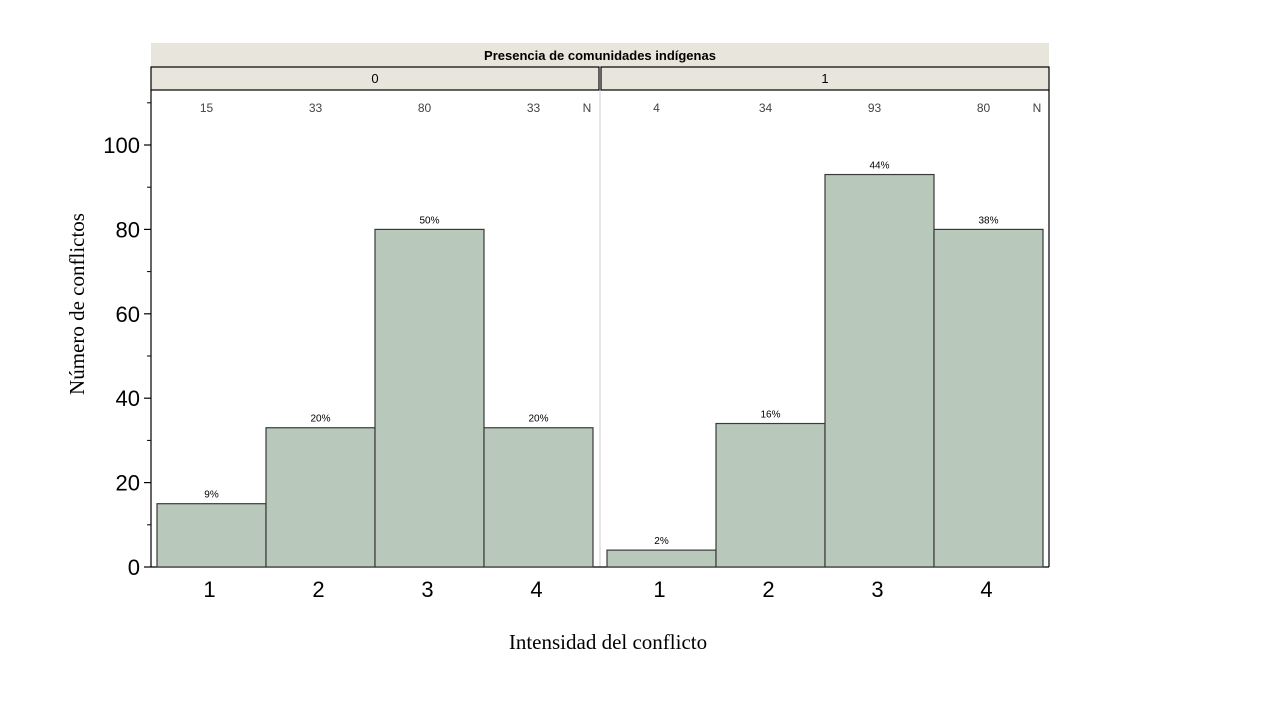  What do you see at coordinates (587, 108) in the screenshot?
I see `panel-0-n-marker: N` at bounding box center [587, 108].